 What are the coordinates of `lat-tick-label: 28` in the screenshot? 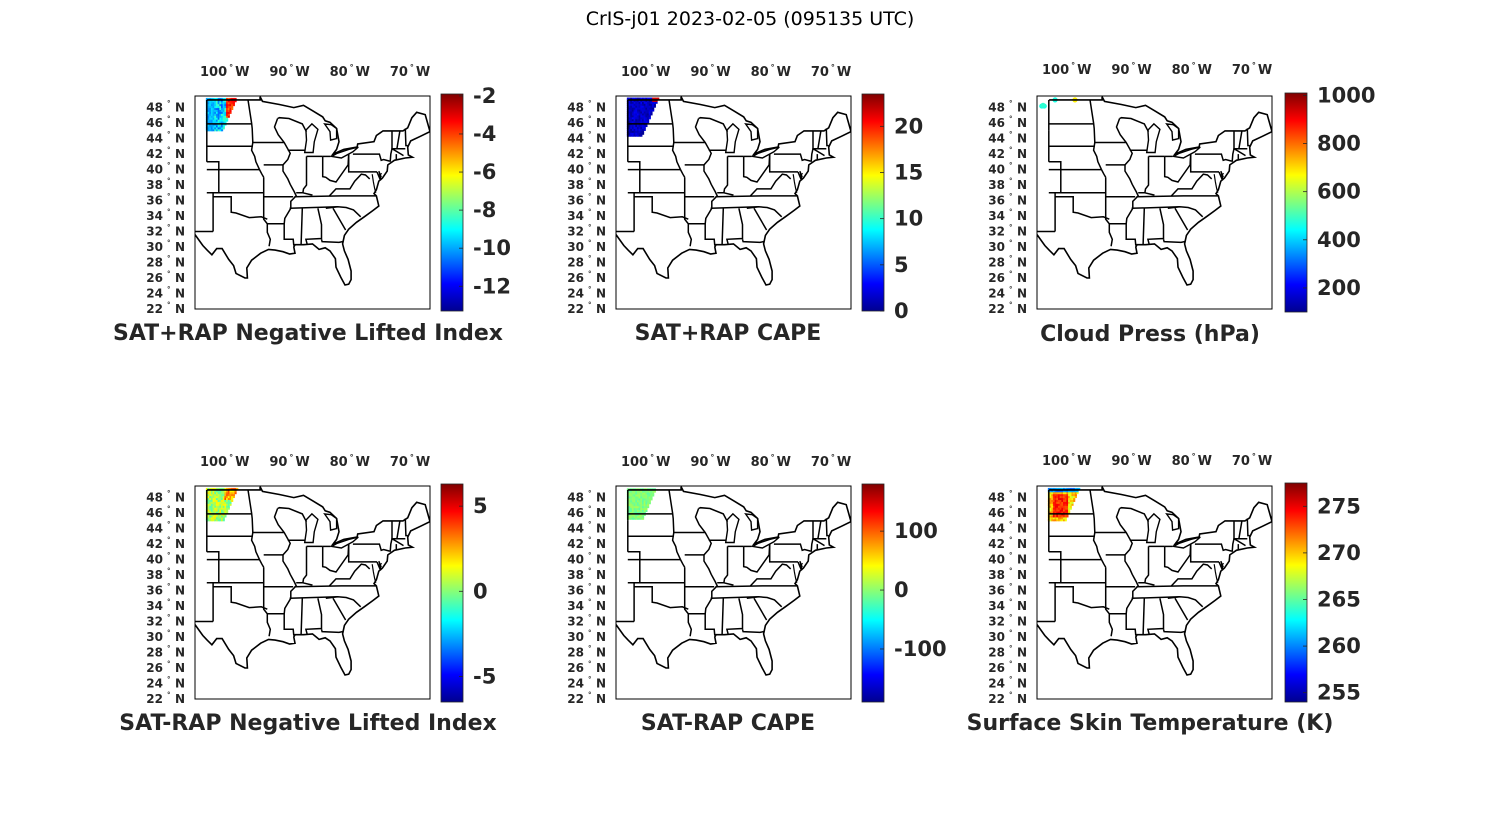 It's located at (575, 263).